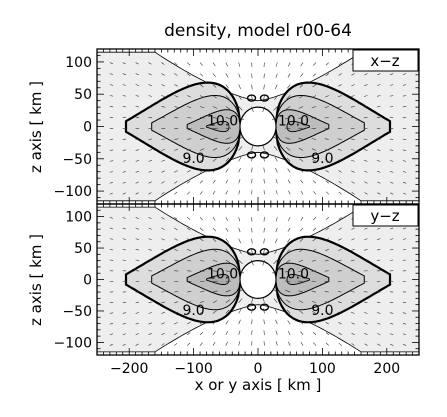 The image size is (447, 417). What do you see at coordinates (222, 121) in the screenshot?
I see `contour-label-top-0: 10.0` at bounding box center [222, 121].